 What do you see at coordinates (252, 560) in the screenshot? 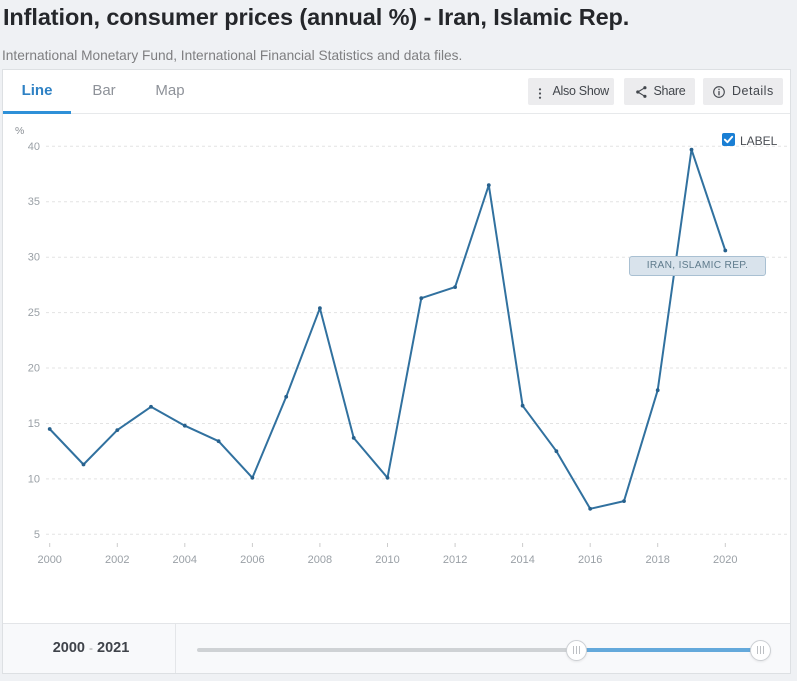
I see `svg-text: 2006` at bounding box center [252, 560].